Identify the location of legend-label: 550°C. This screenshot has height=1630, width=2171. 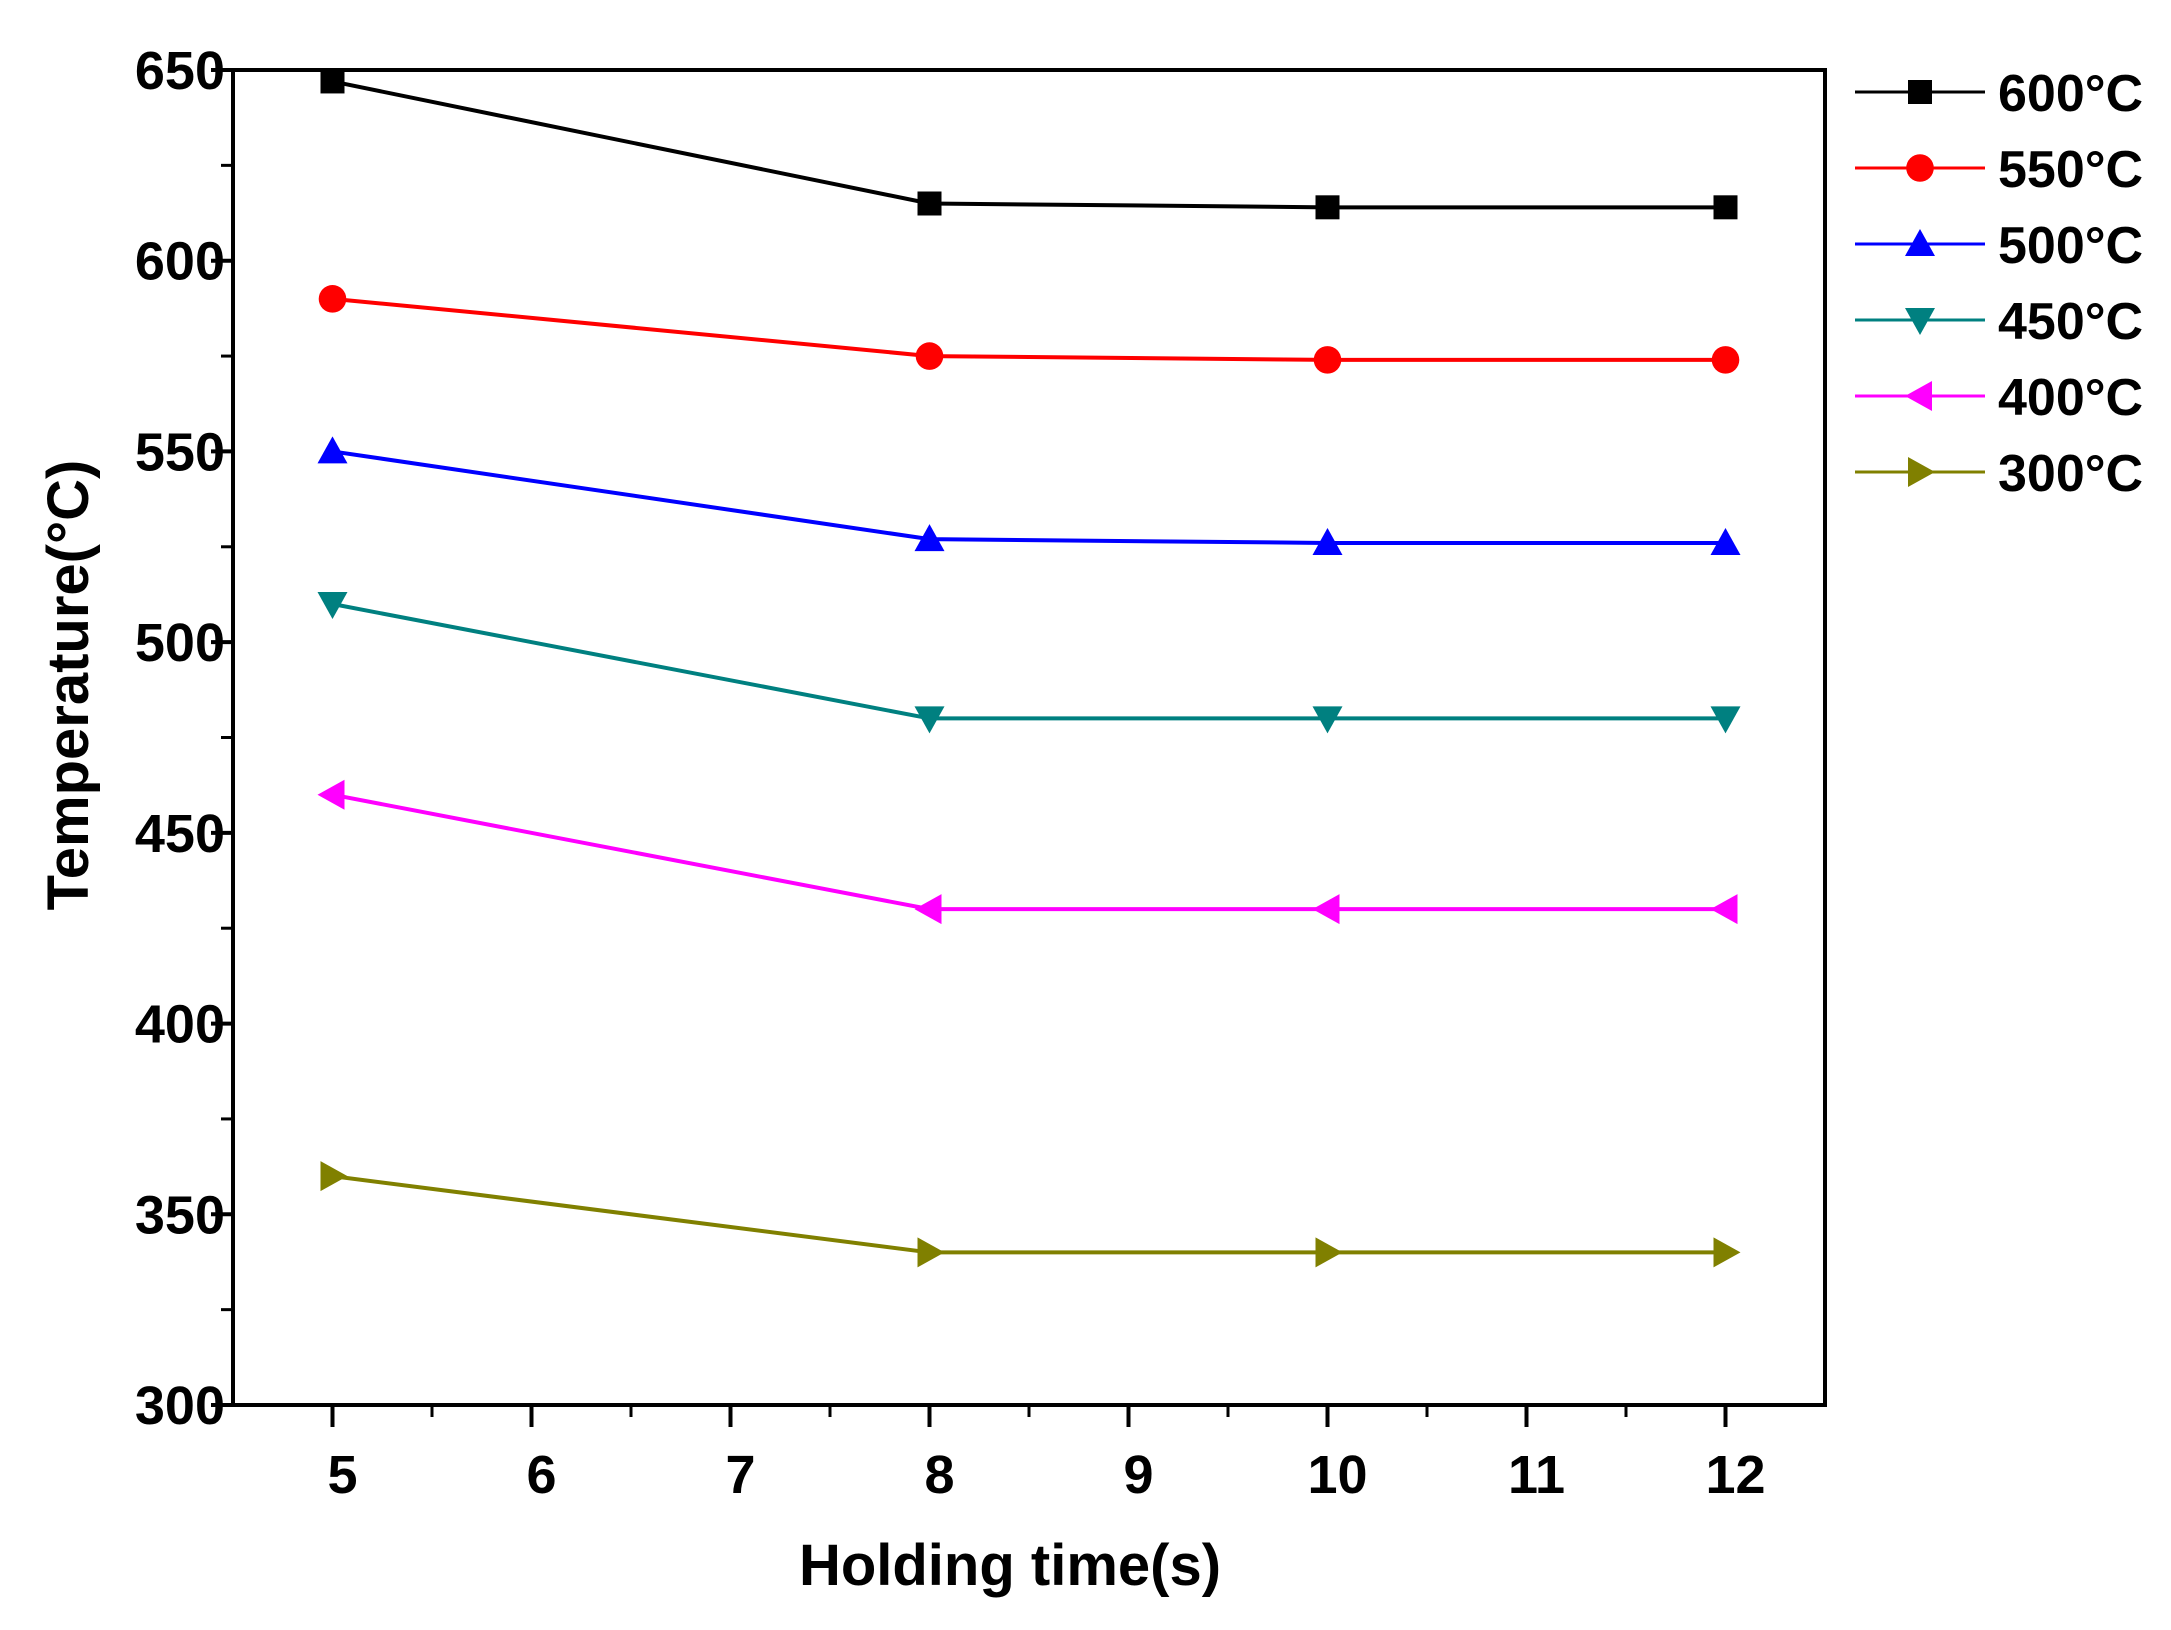
(2070, 170).